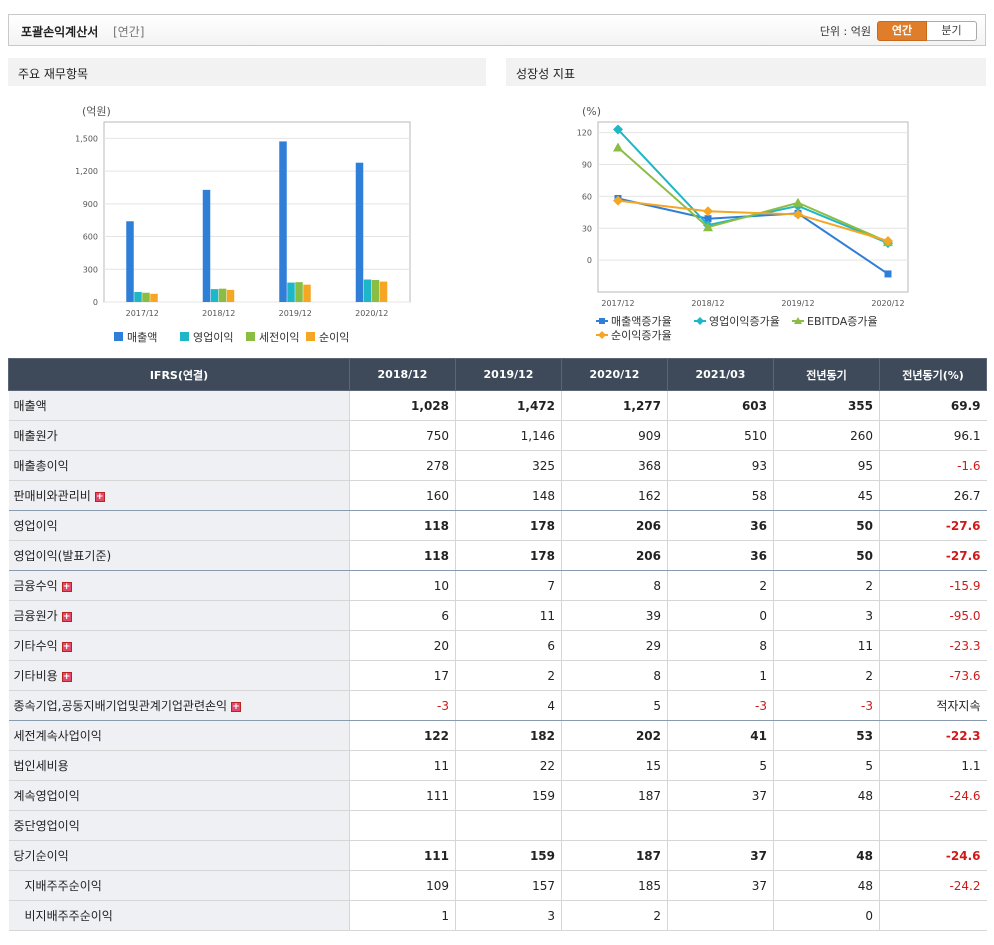  I want to click on legend-label: 영업이익, so click(213, 337).